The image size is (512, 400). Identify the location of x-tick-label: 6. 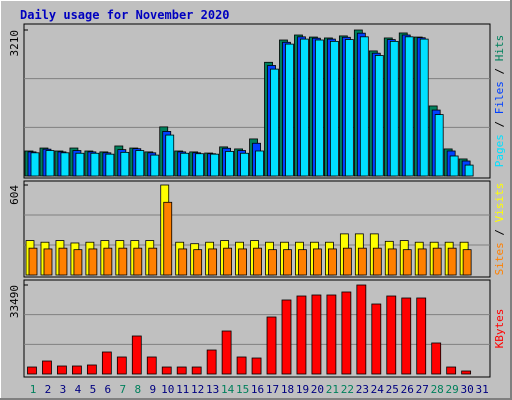
(108, 389).